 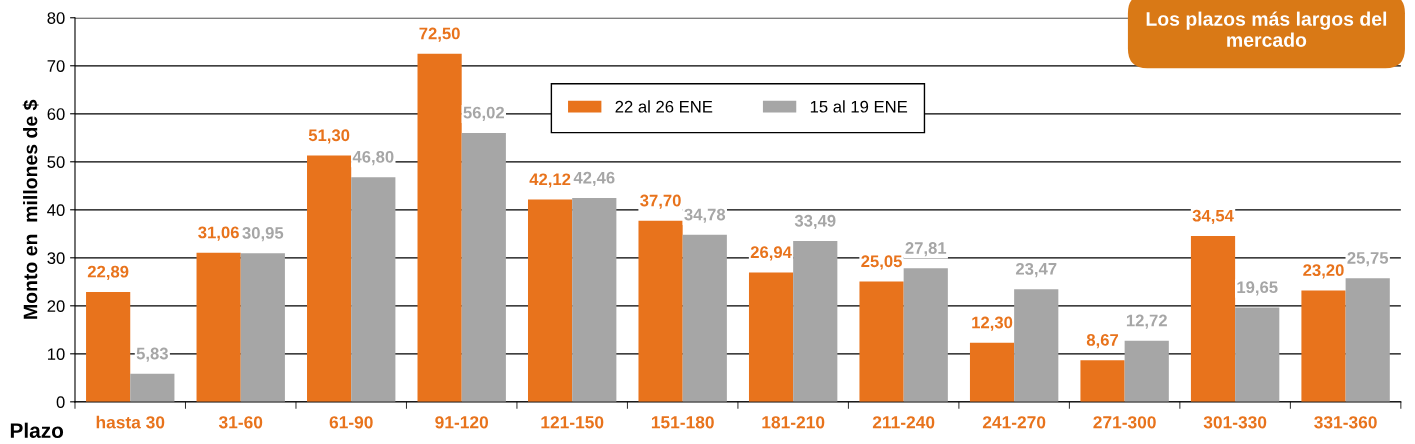 What do you see at coordinates (926, 249) in the screenshot?
I see `data-label: 27,81` at bounding box center [926, 249].